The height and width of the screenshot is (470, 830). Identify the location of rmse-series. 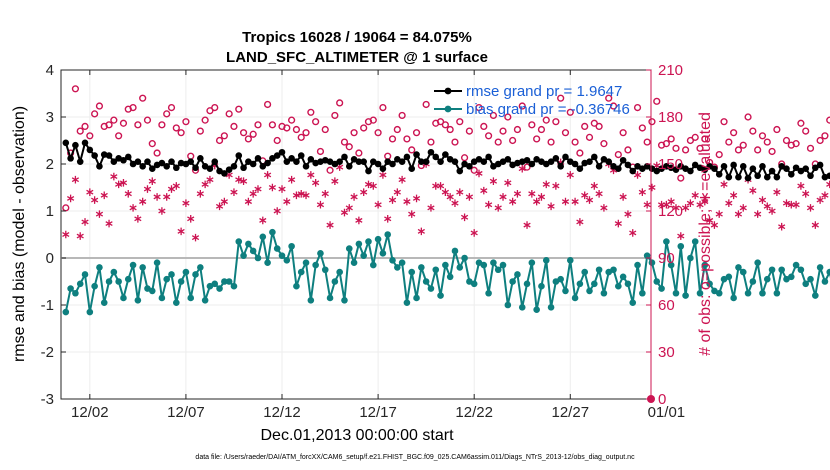
(446, 160).